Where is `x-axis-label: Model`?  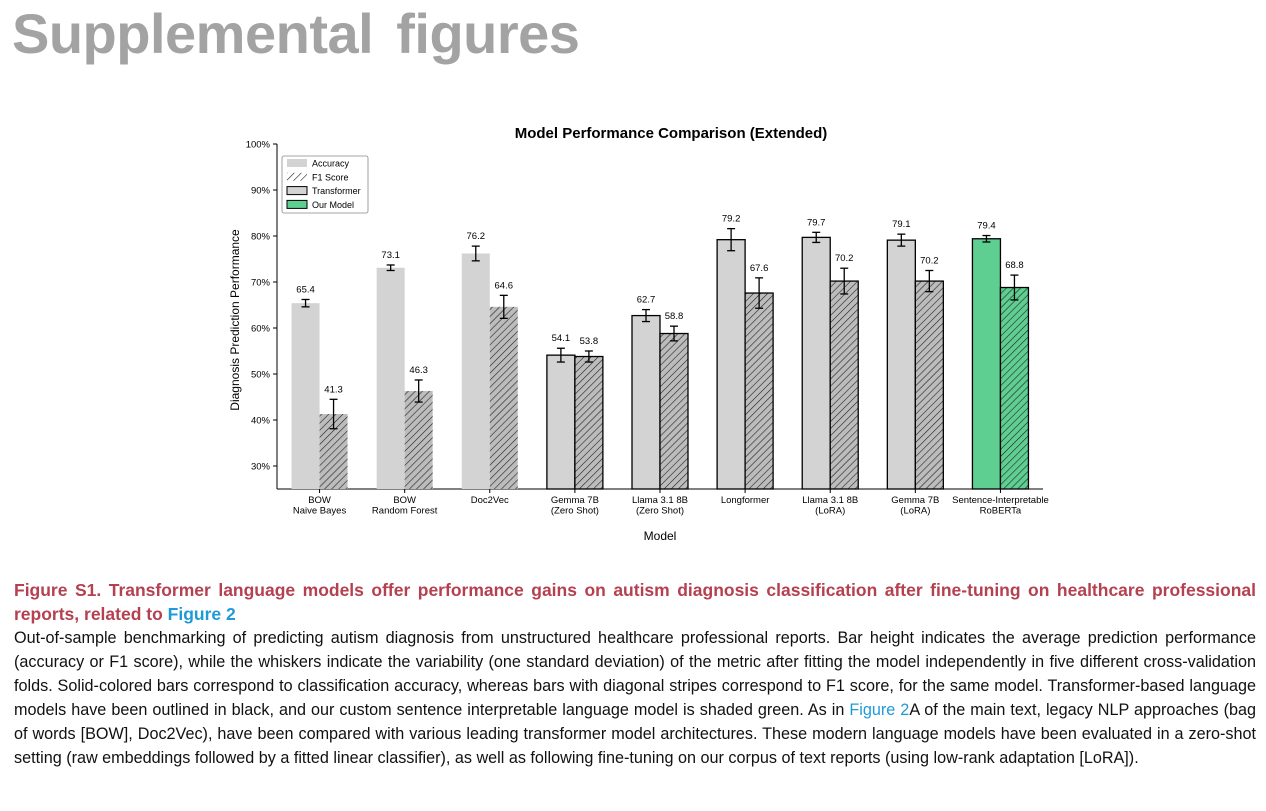
x-axis-label: Model is located at coordinates (660, 536).